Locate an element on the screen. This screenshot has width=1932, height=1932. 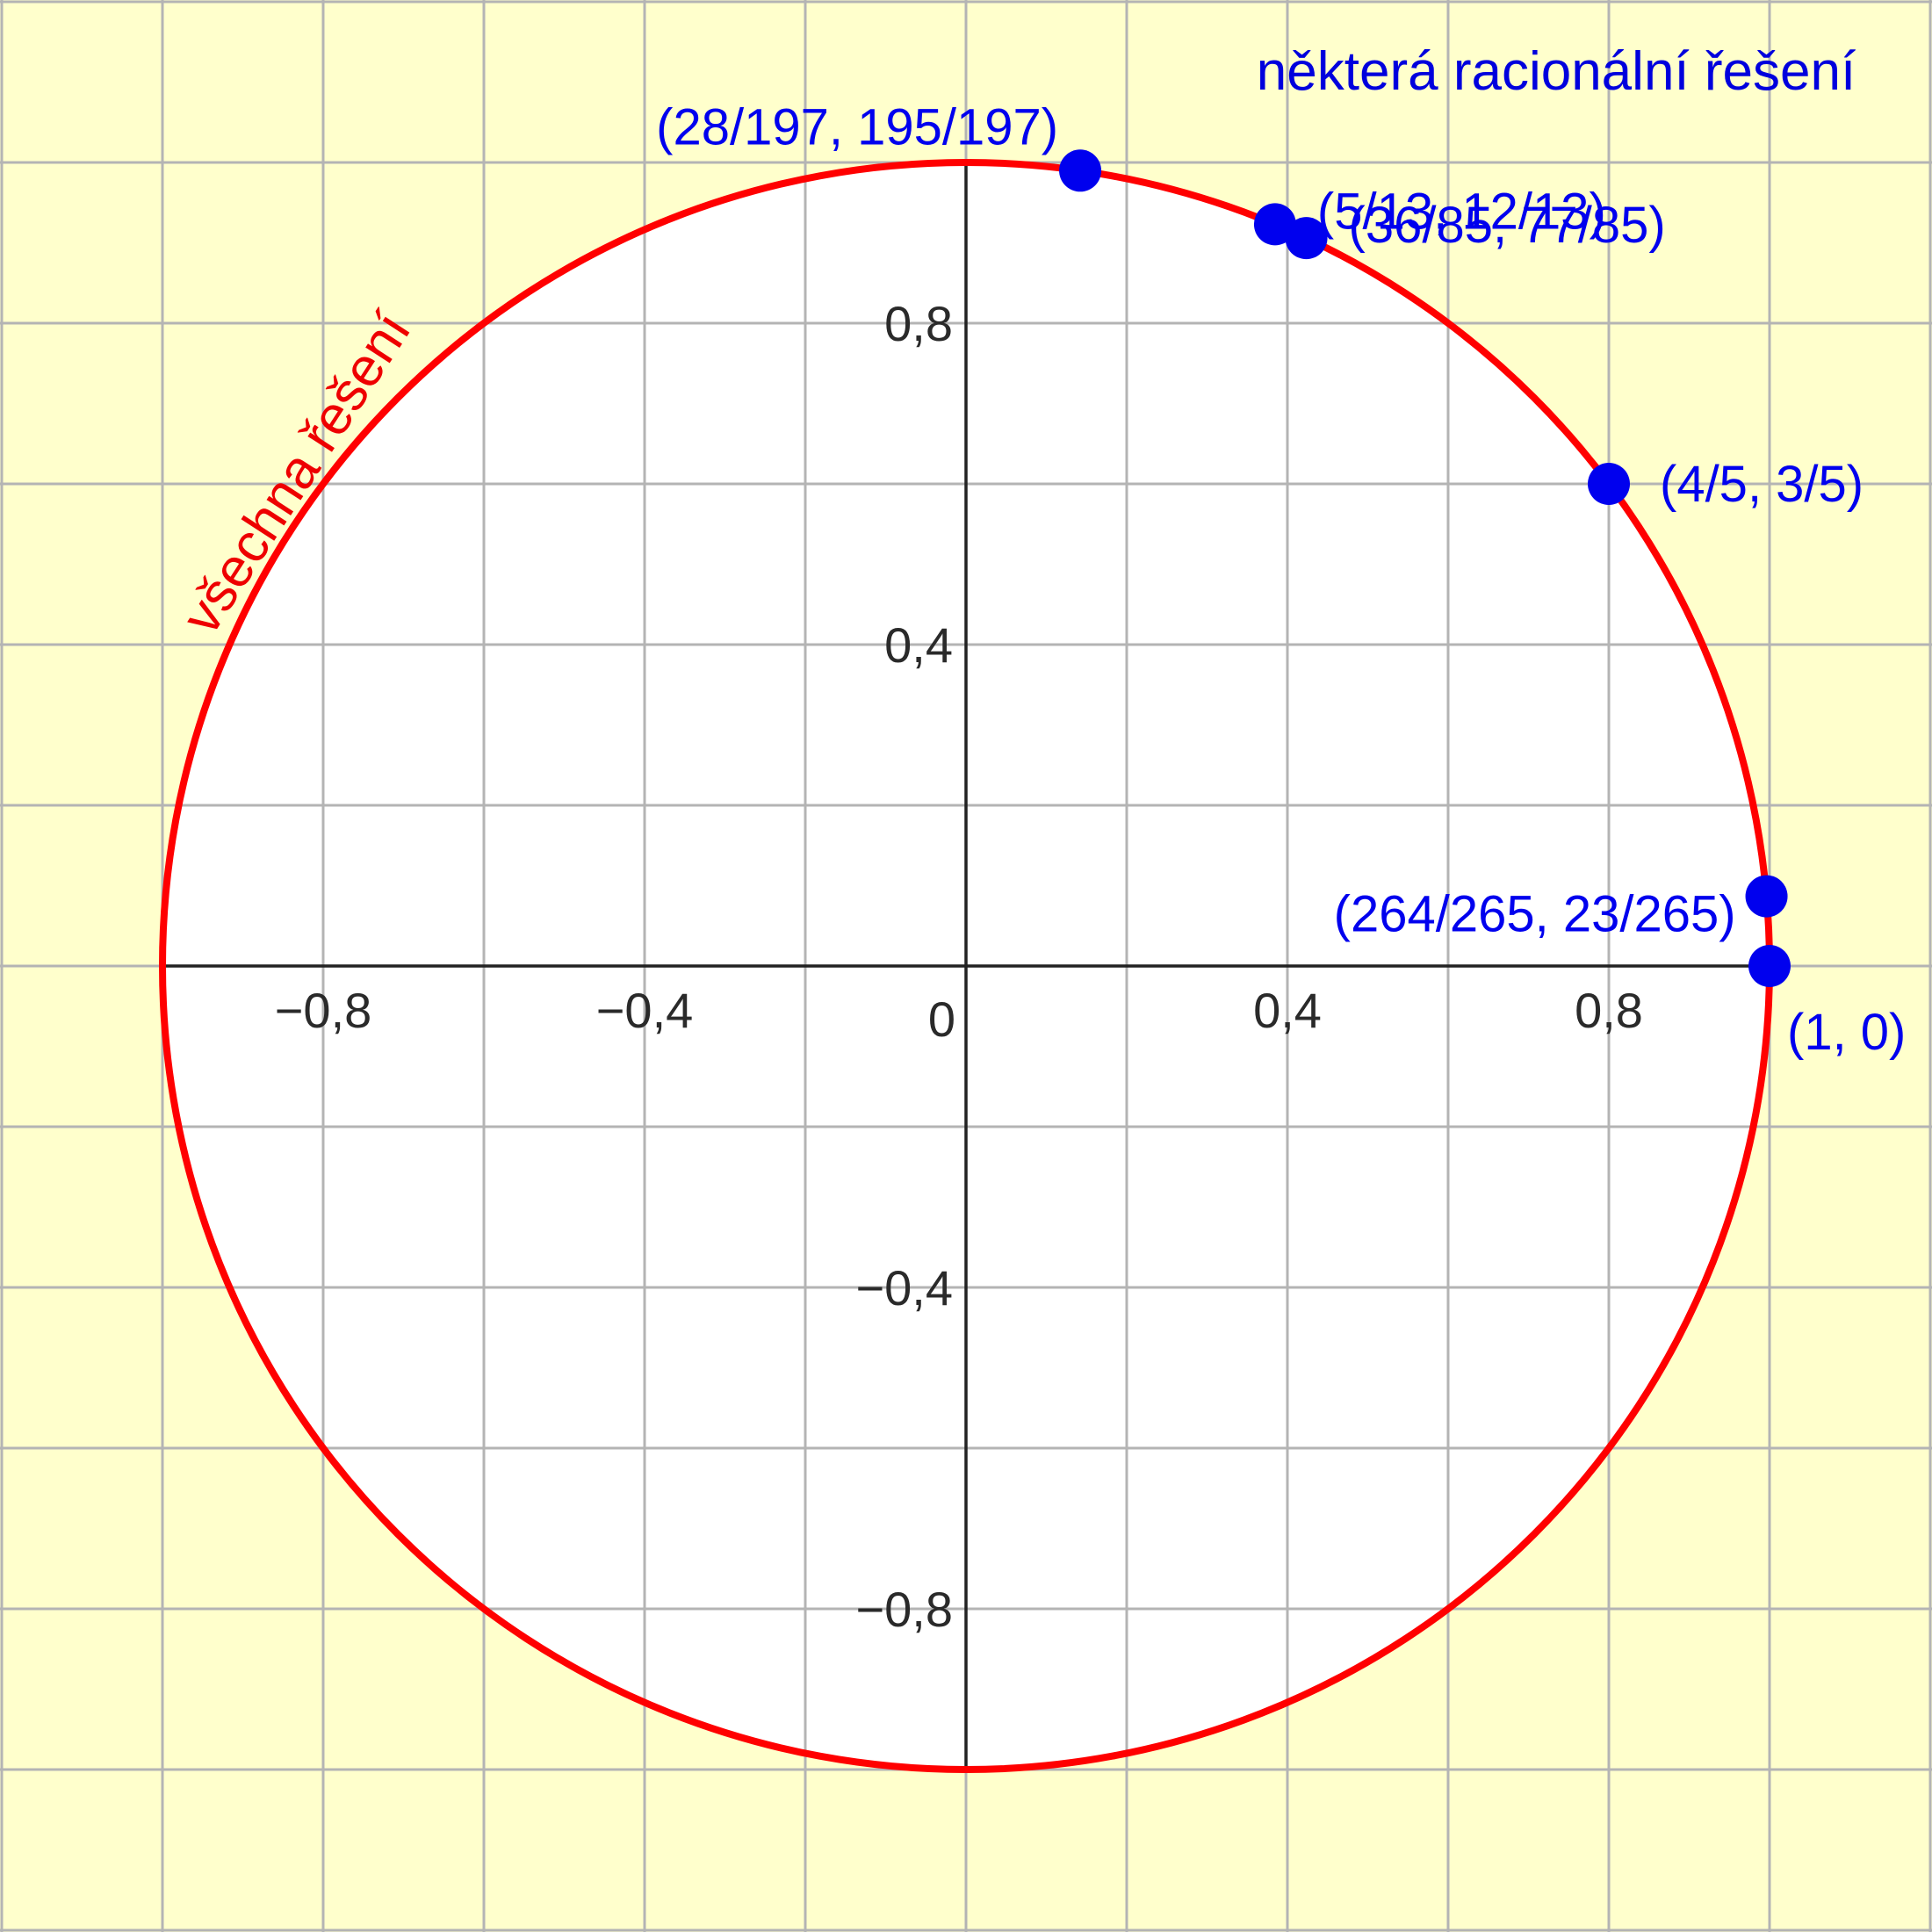
point-label: (5/13, 12/13) is located at coordinates (1461, 211).